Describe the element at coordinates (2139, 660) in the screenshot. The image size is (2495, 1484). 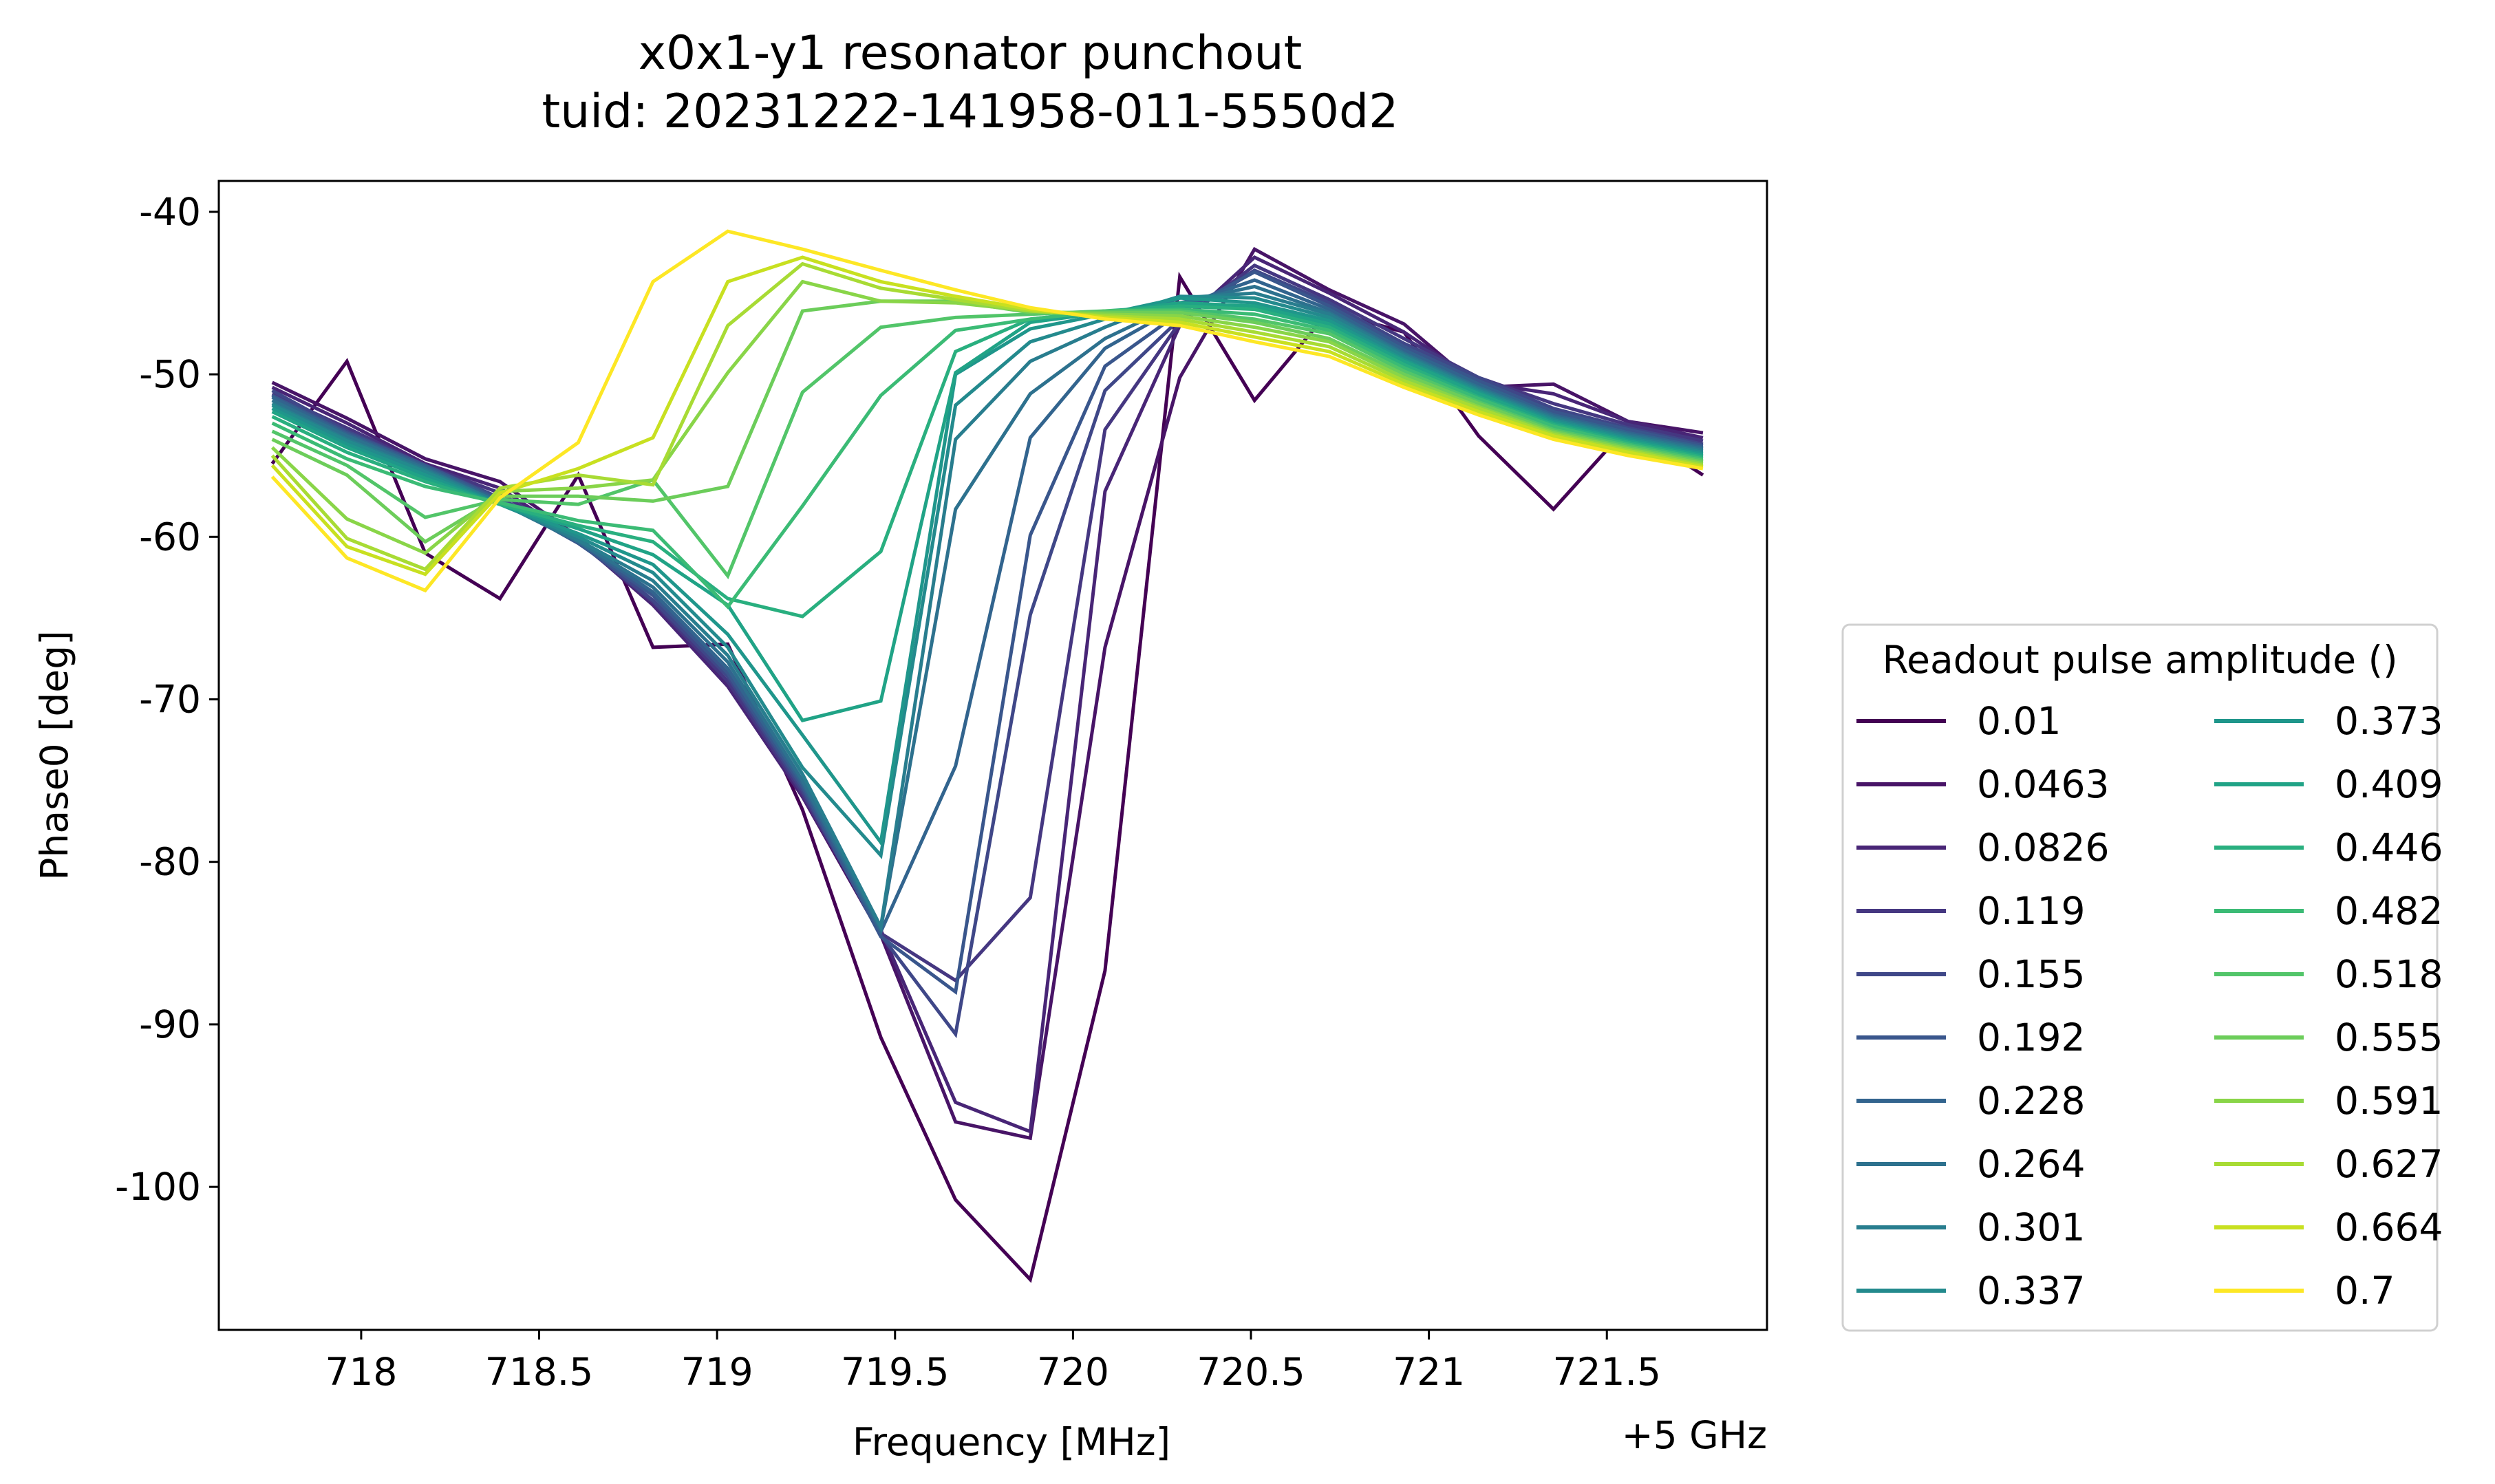
I see `legend-title: Readout pulse amplitude ()` at that location.